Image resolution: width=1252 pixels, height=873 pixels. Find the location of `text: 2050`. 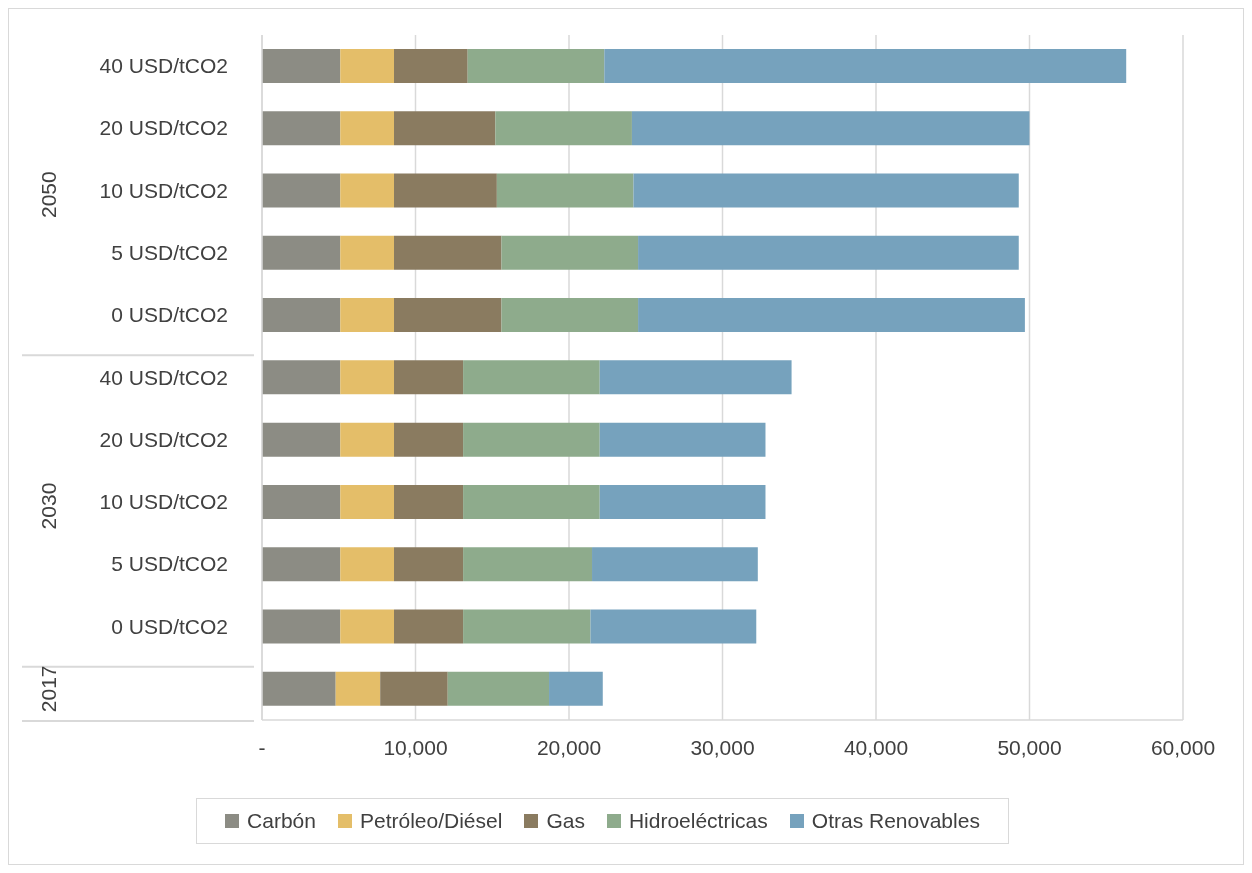

text: 2050 is located at coordinates (48, 195).